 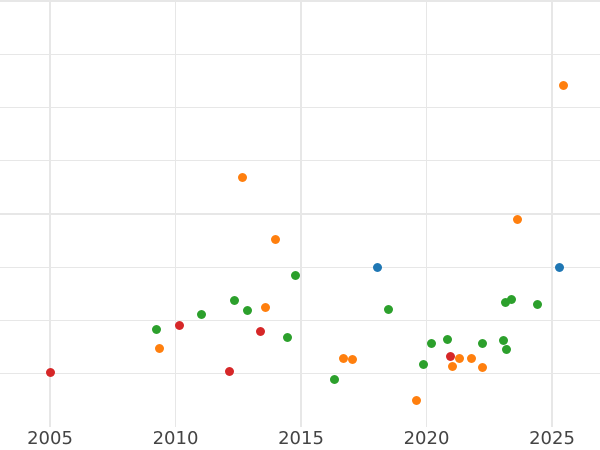 I want to click on x-axis: 2005 2010 2015 2020 2025, so click(x=300, y=438).